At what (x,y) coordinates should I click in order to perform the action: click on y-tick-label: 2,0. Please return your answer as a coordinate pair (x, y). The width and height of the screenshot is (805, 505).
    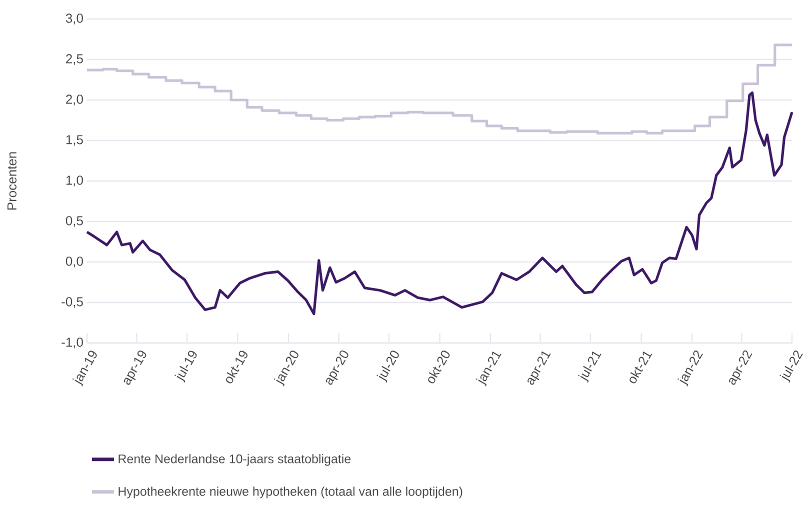
    Looking at the image, I should click on (74, 100).